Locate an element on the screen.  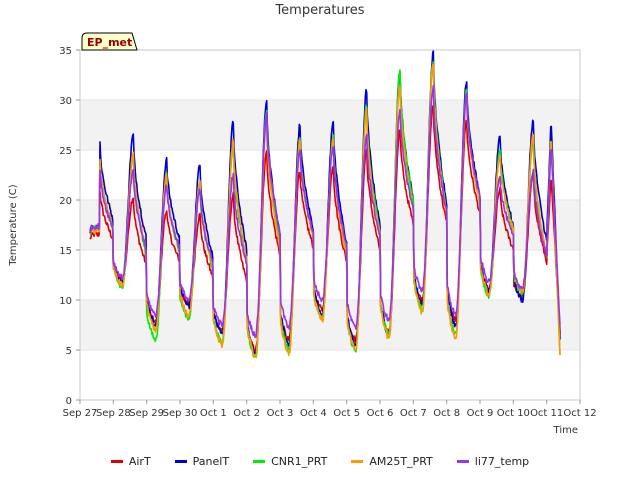
y-tick-label: 25 is located at coordinates (65, 151).